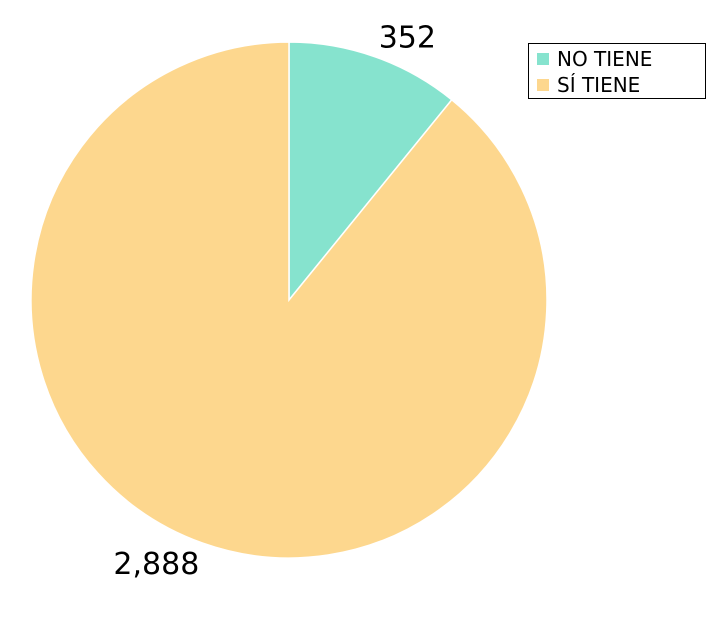  Describe the element at coordinates (543, 85) in the screenshot. I see `legend-swatch-si-tiene` at that location.